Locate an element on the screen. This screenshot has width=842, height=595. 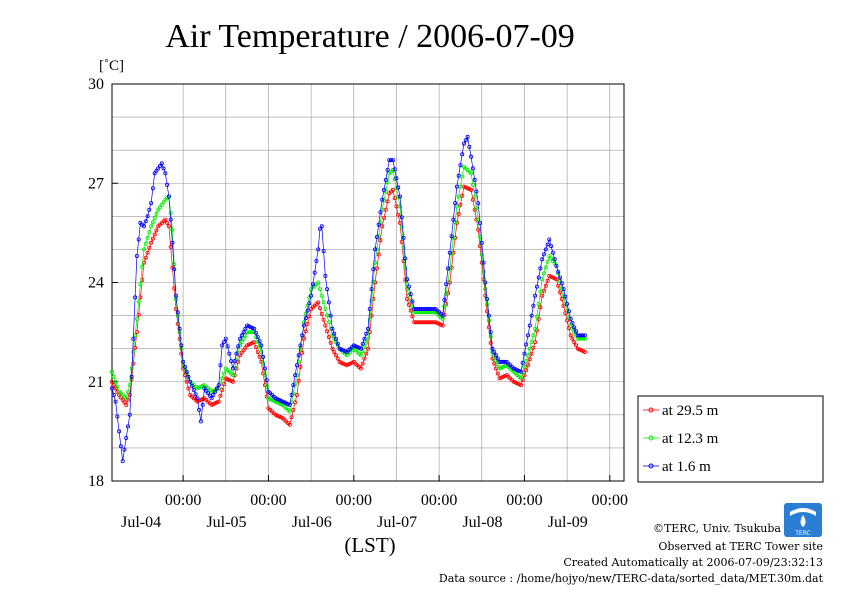
y-tick-label: 30 is located at coordinates (96, 84).